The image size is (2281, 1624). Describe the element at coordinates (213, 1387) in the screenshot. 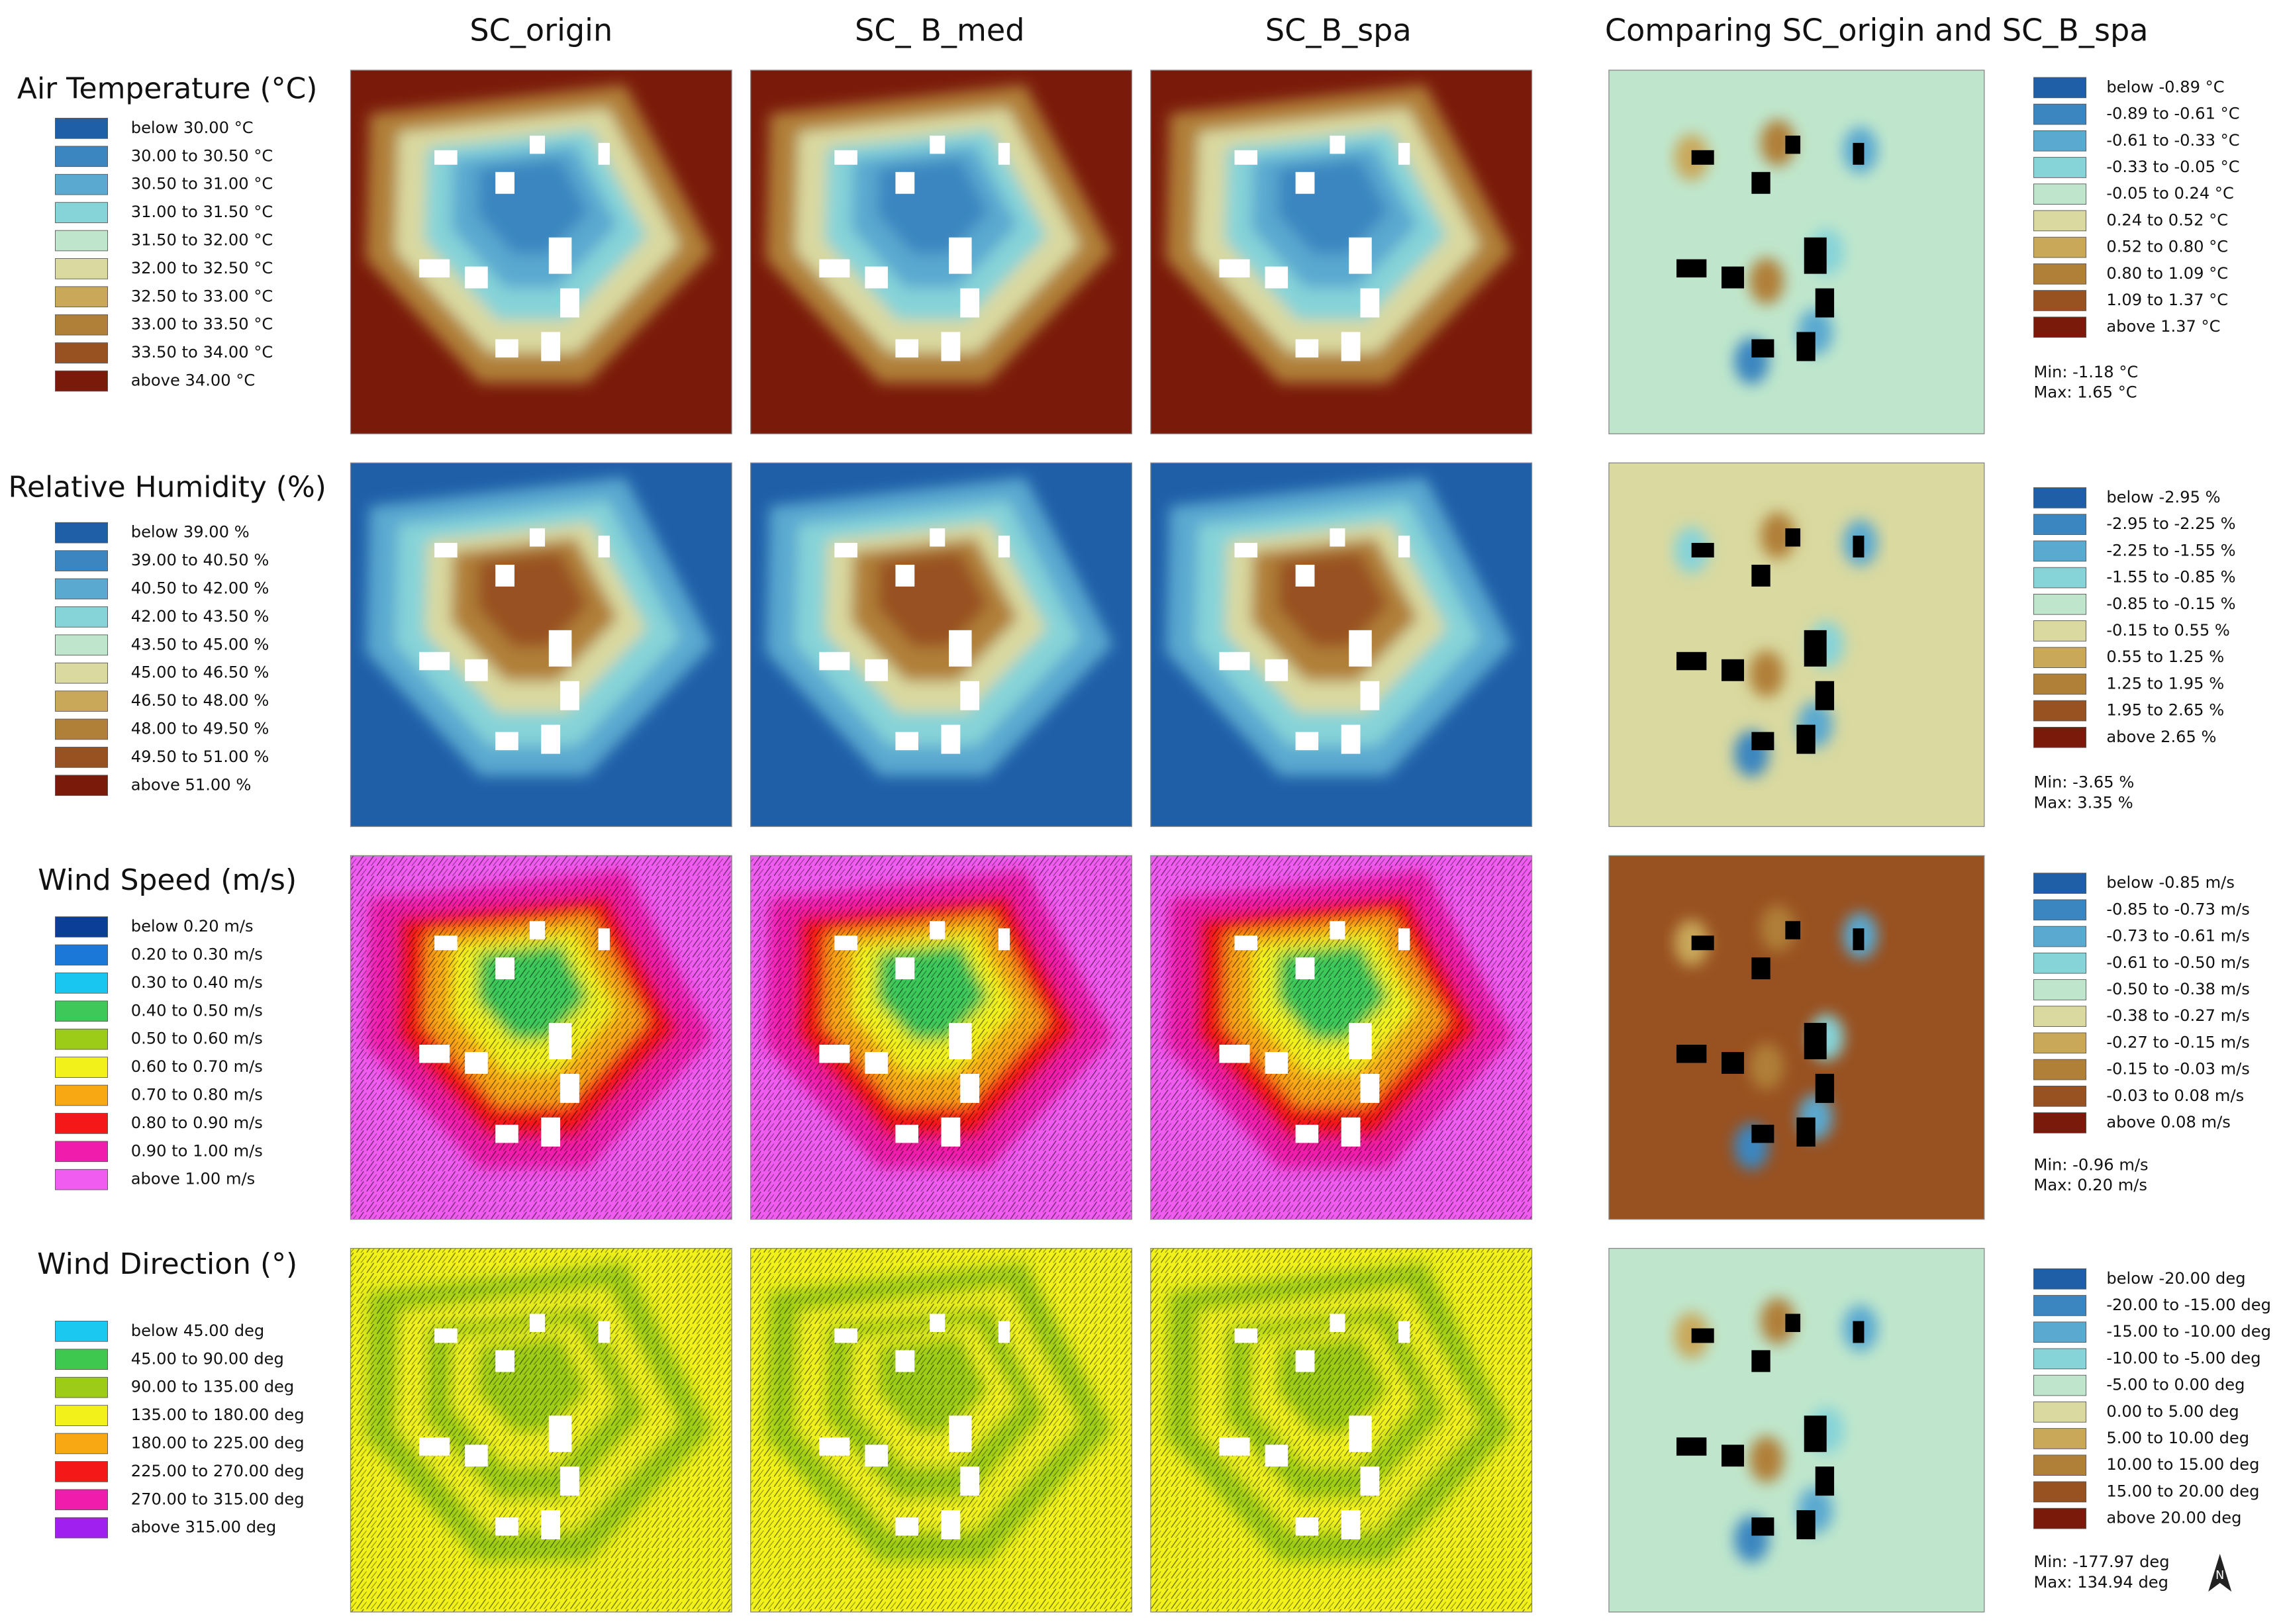

I see `legend-label: 90.00 to 135.00 deg` at that location.